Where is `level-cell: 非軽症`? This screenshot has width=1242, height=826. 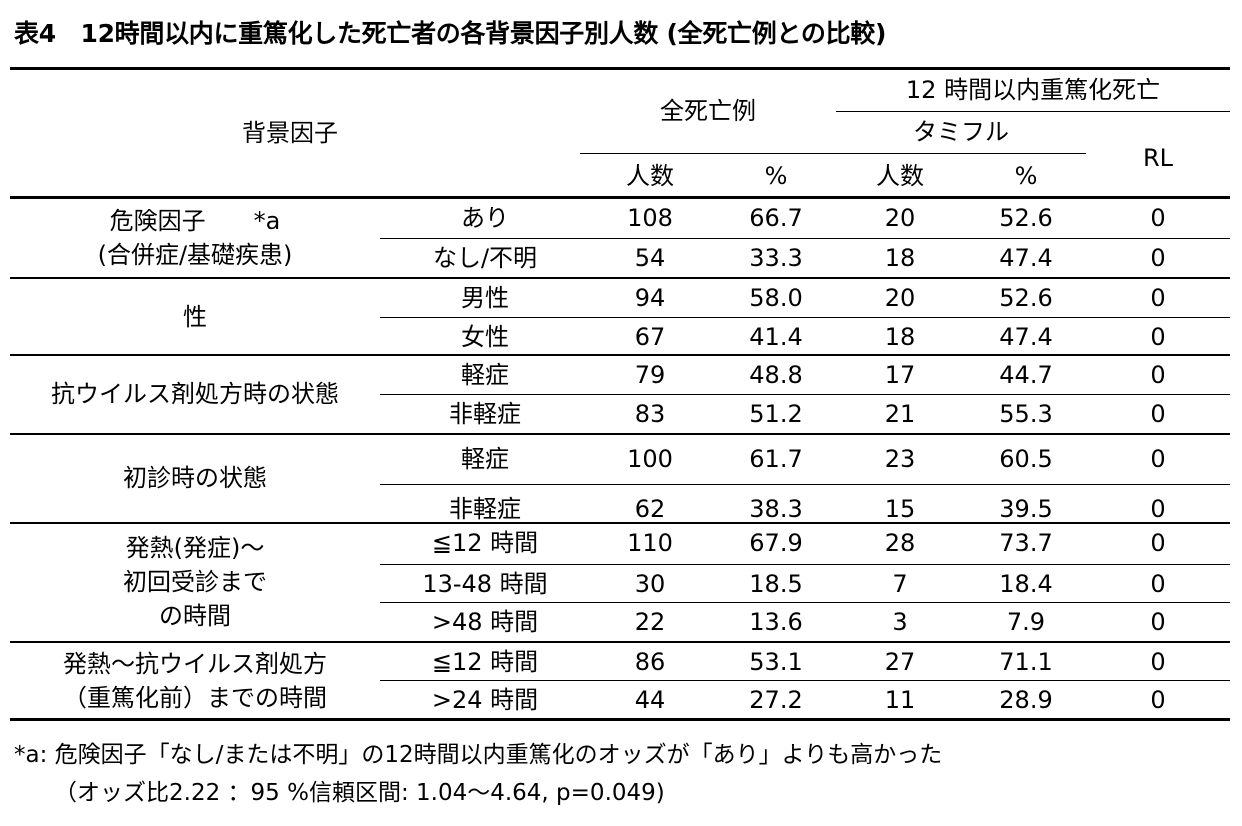
level-cell: 非軽症 is located at coordinates (485, 509).